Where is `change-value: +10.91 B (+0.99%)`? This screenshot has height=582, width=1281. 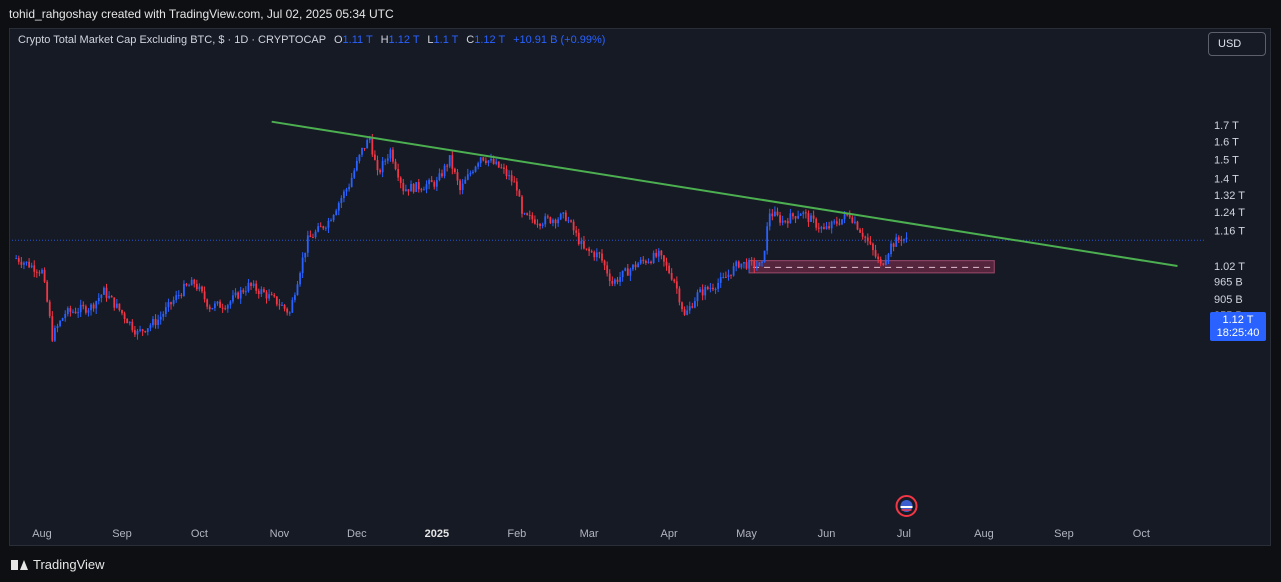
change-value: +10.91 B (+0.99%) is located at coordinates (559, 40).